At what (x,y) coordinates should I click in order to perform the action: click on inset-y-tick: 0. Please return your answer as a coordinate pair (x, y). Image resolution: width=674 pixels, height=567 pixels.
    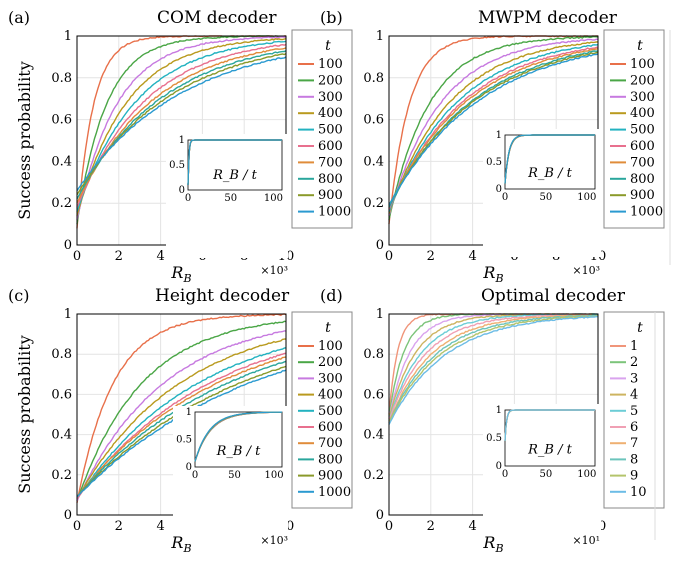
    Looking at the image, I should click on (189, 467).